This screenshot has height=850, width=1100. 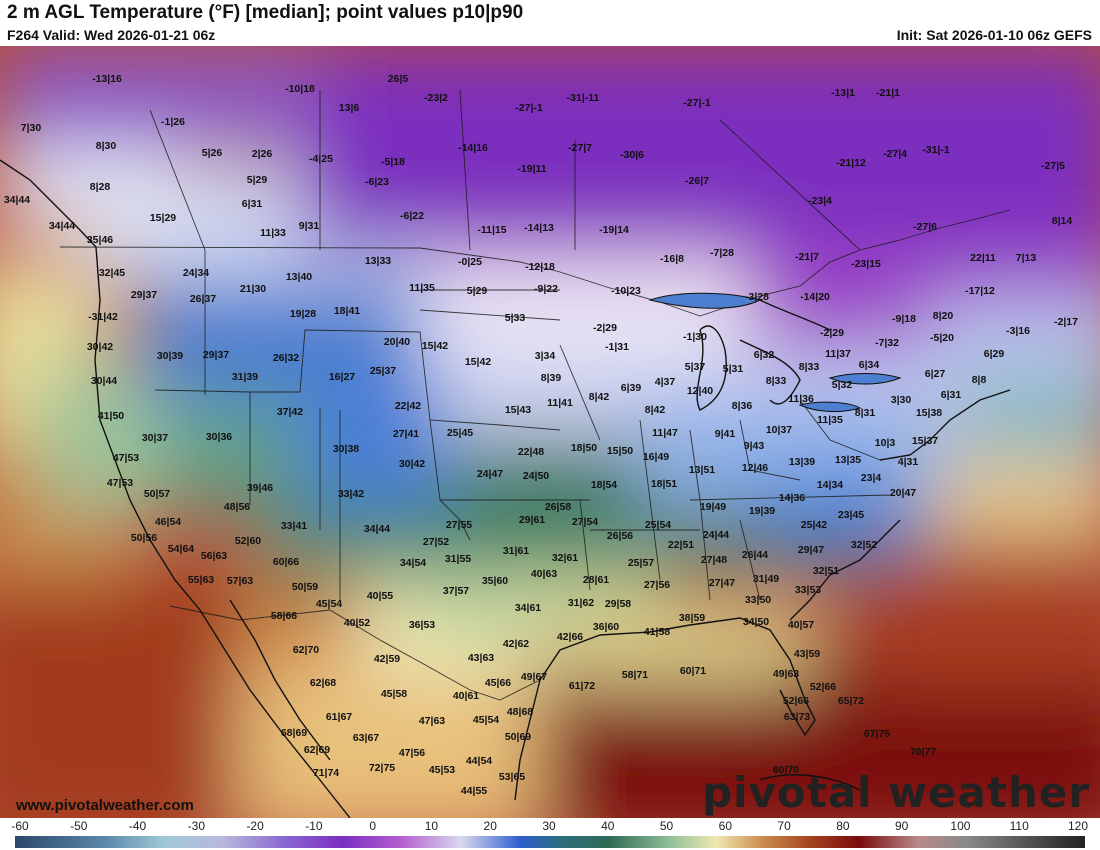 What do you see at coordinates (536, 476) in the screenshot?
I see `point-value: 24|50` at bounding box center [536, 476].